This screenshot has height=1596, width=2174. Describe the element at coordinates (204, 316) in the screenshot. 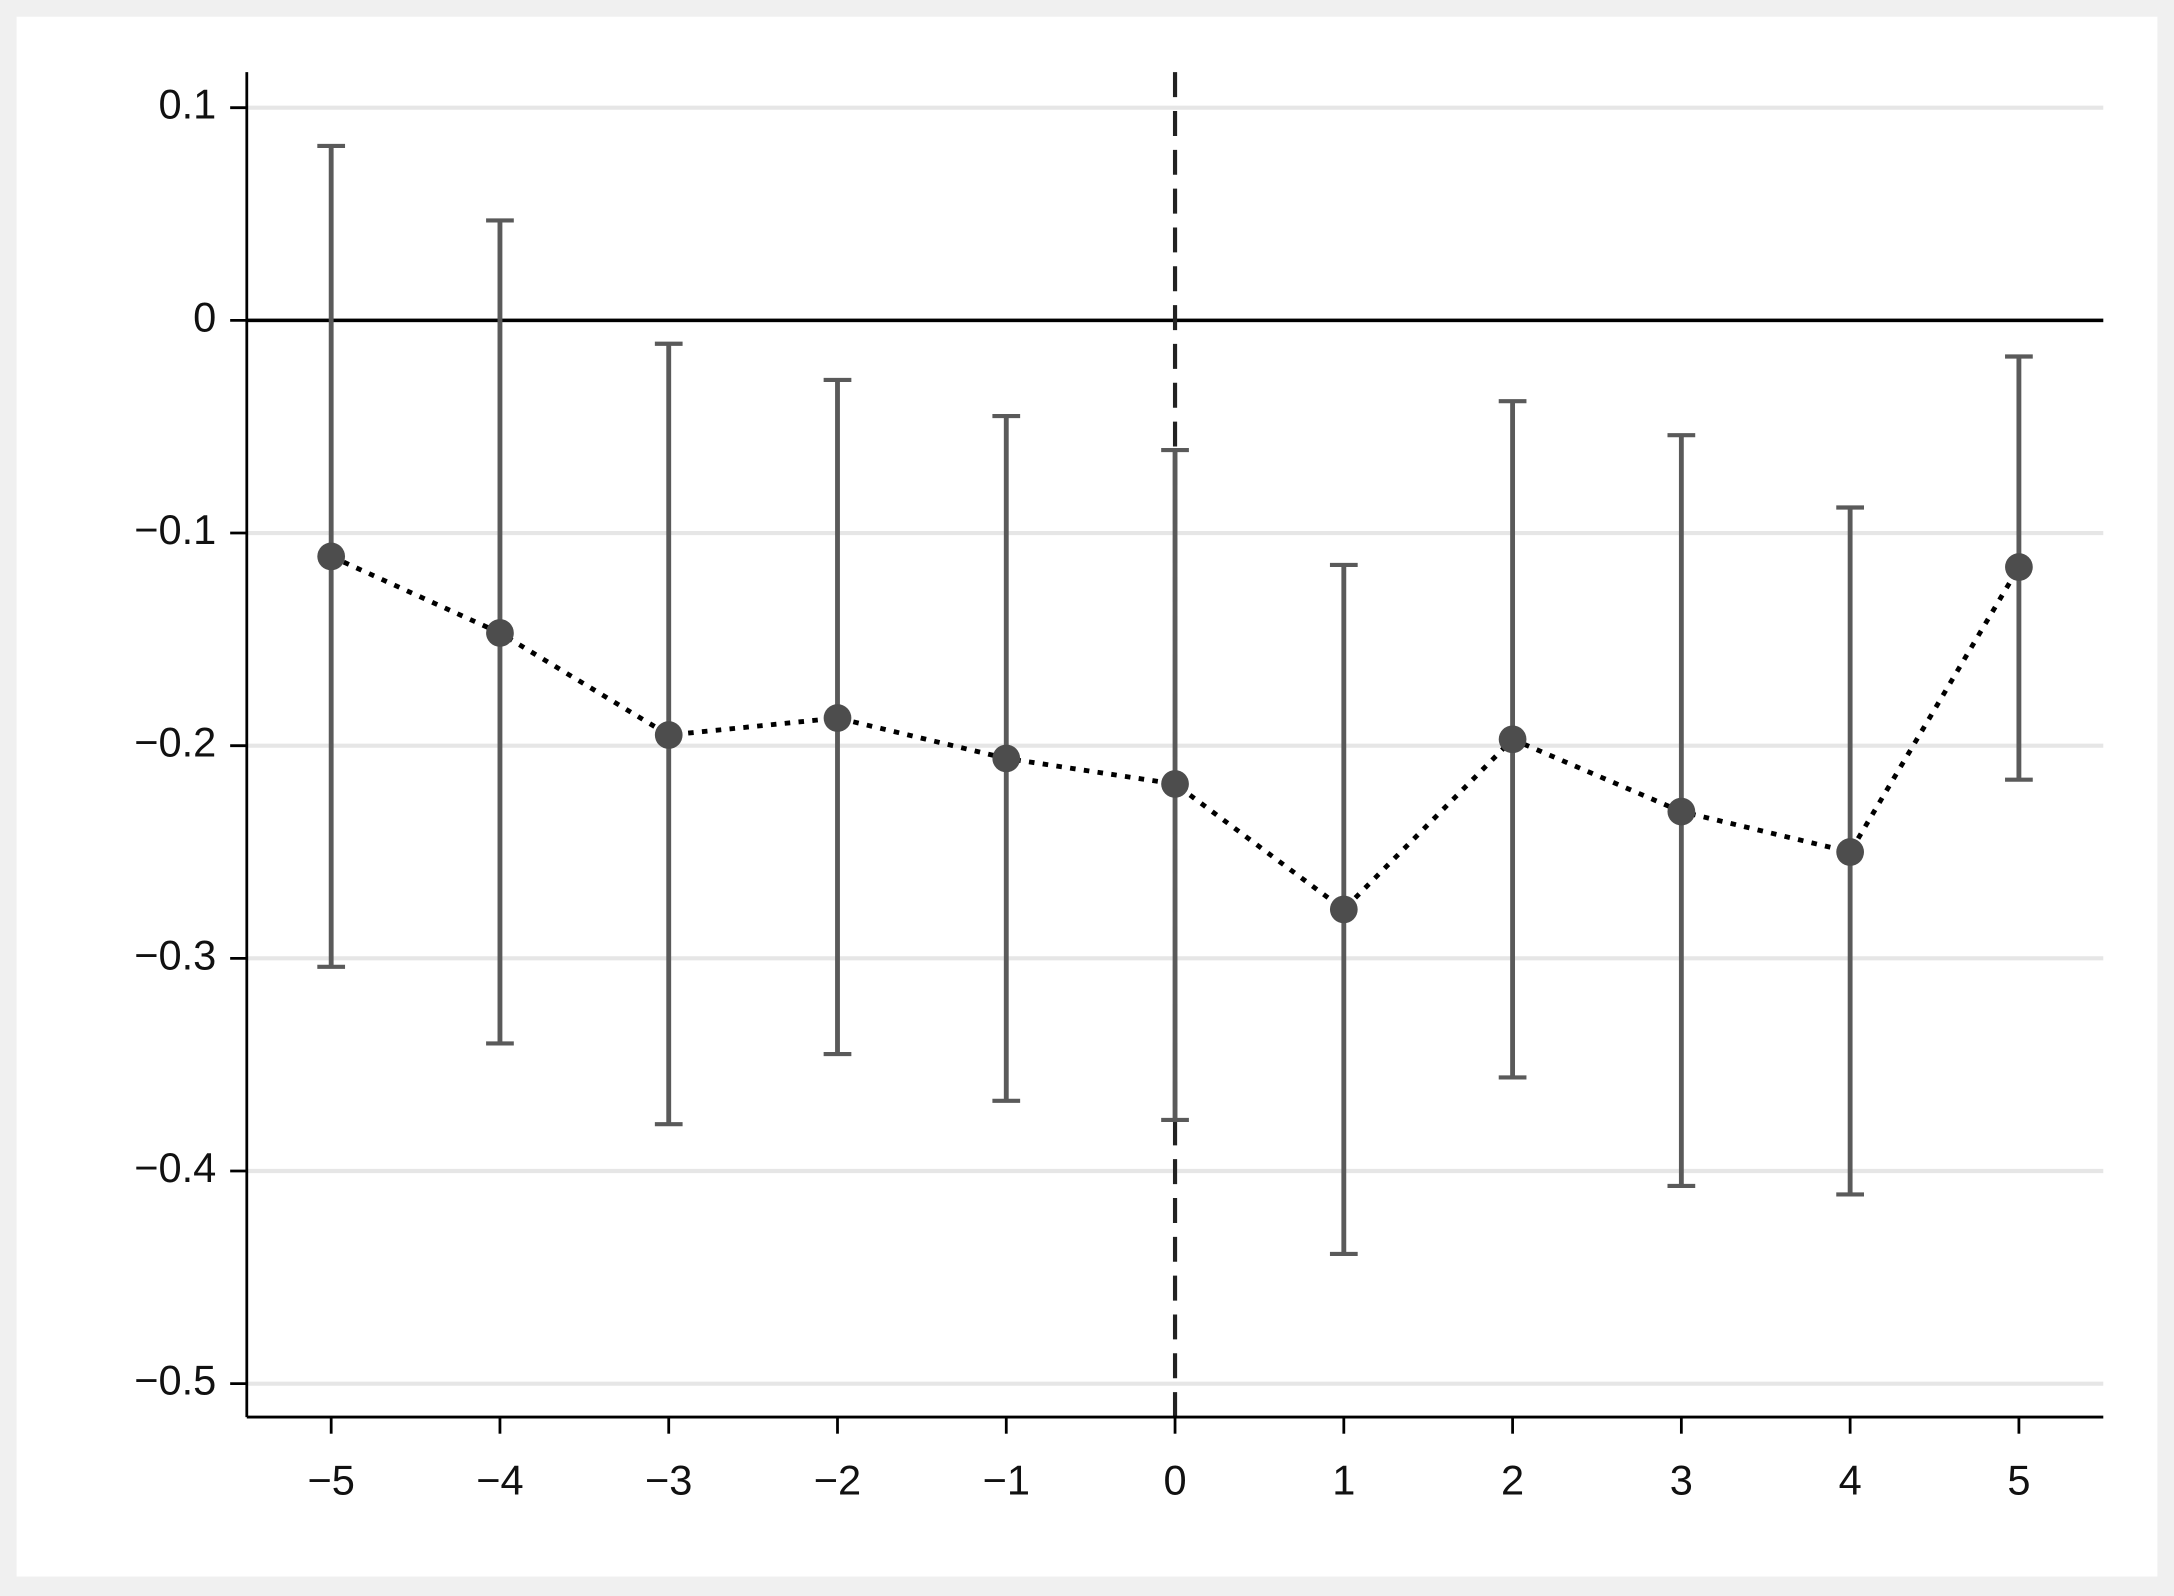

I see `y-tick-label: 0` at that location.